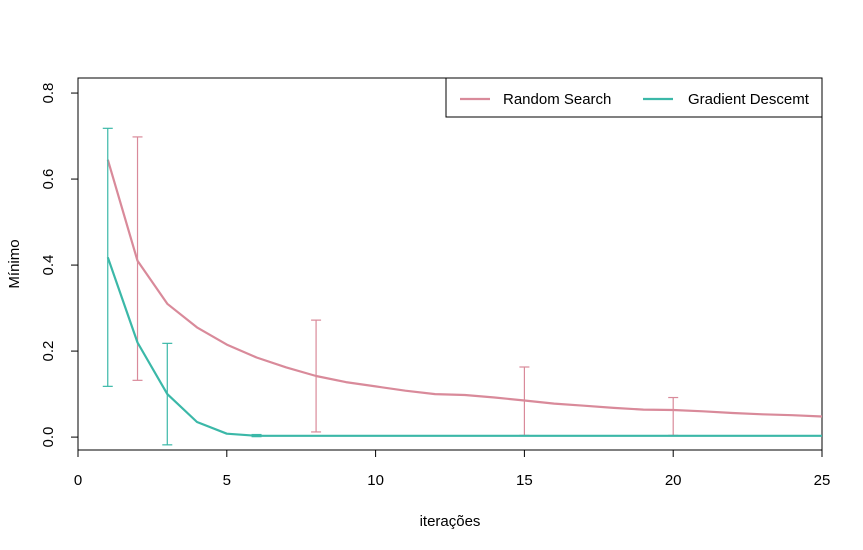 Image resolution: width=863 pixels, height=550 pixels. What do you see at coordinates (48, 93) in the screenshot?
I see `y-tick-label: 0.8` at bounding box center [48, 93].